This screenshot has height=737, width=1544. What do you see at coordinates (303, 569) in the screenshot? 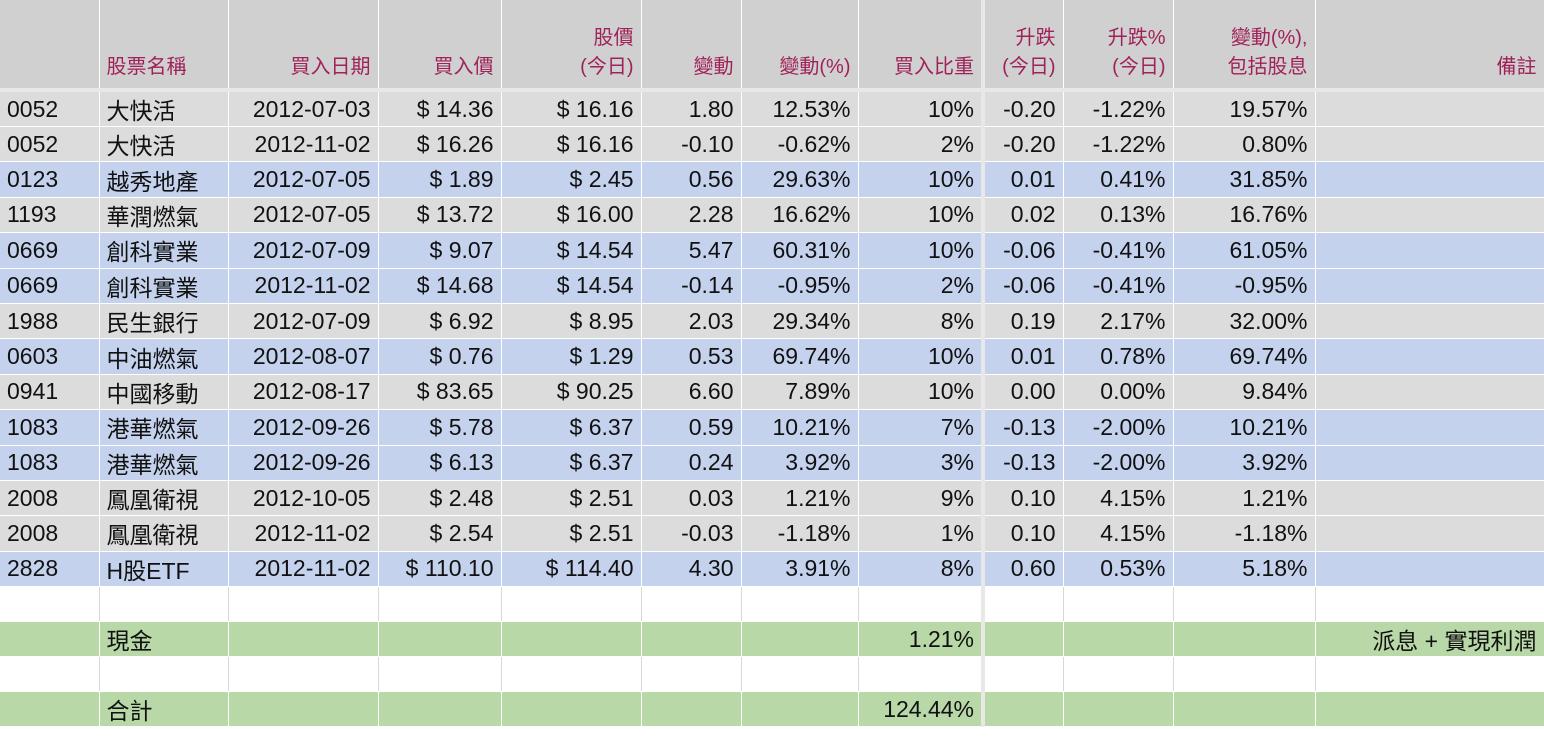
I see `buy-date-cell: 2012-11-02` at bounding box center [303, 569].